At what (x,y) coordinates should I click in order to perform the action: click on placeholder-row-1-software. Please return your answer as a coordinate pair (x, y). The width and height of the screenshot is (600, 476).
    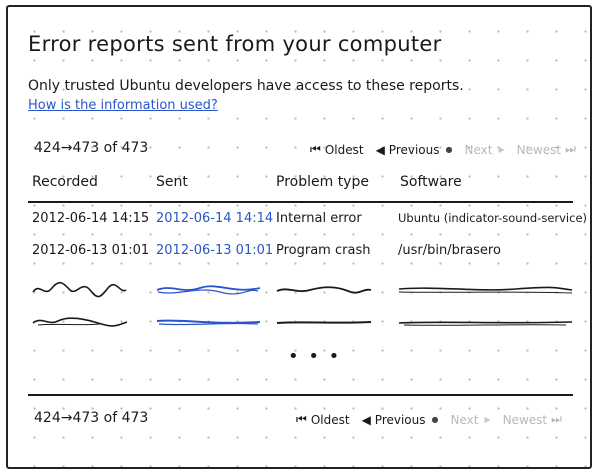
    Looking at the image, I should click on (485, 290).